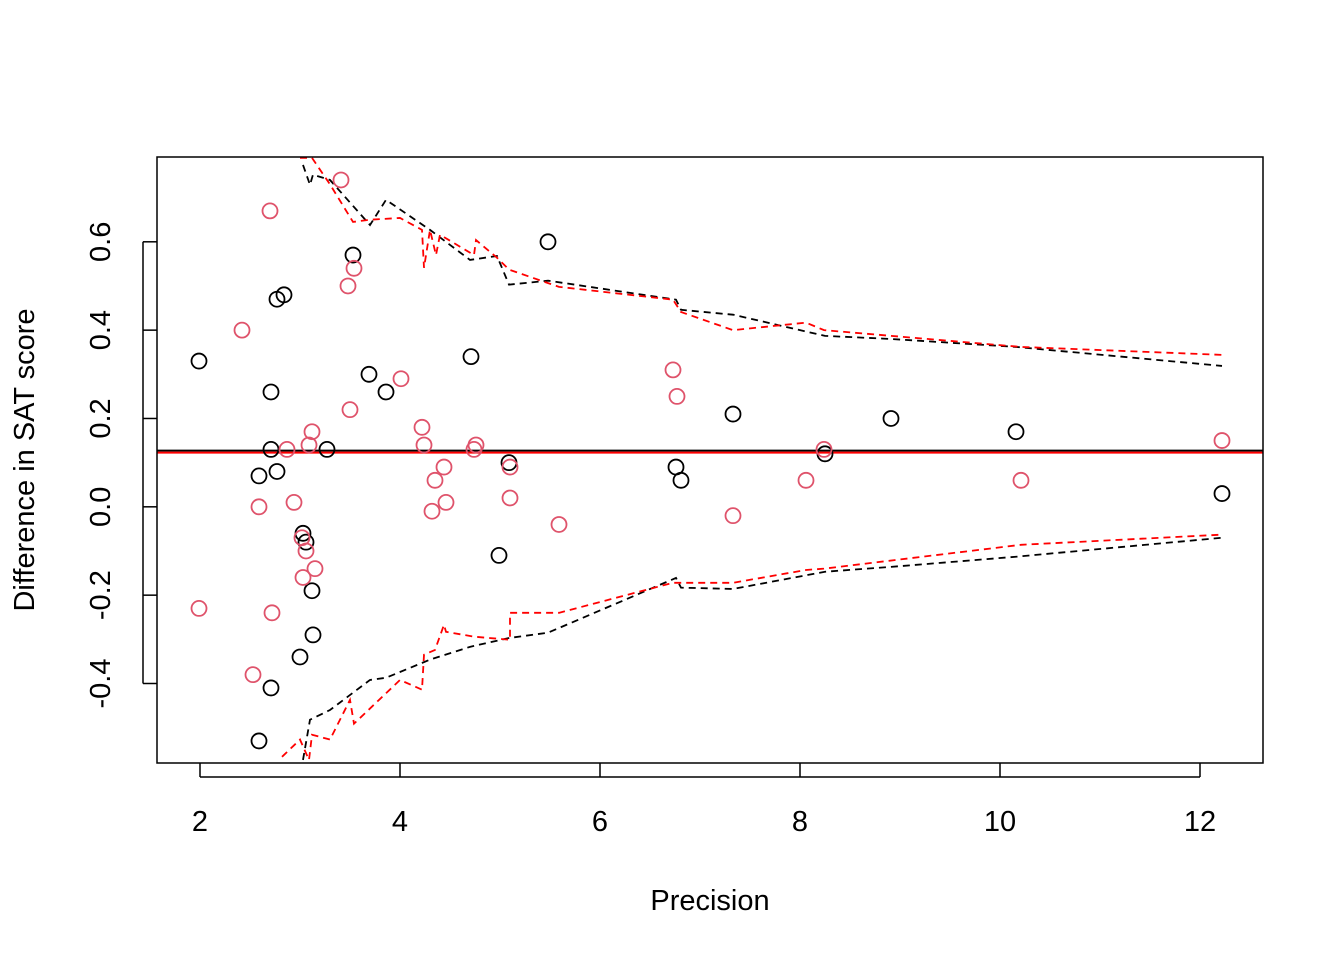  What do you see at coordinates (101, 418) in the screenshot?
I see `y-tick-label: 0.2` at bounding box center [101, 418].